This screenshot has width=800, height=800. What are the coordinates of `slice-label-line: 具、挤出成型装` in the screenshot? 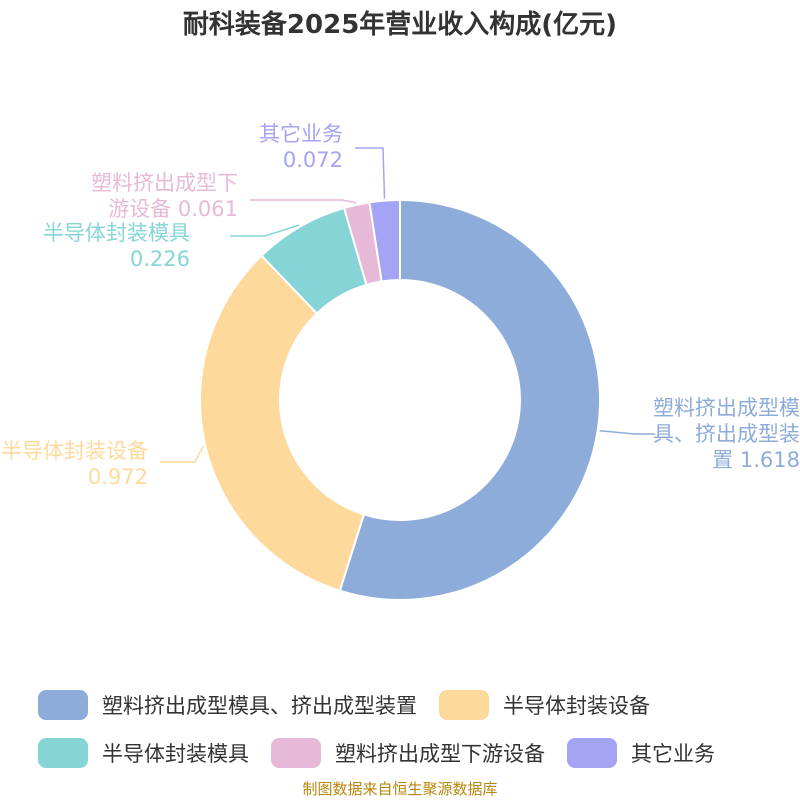 It's located at (726, 434).